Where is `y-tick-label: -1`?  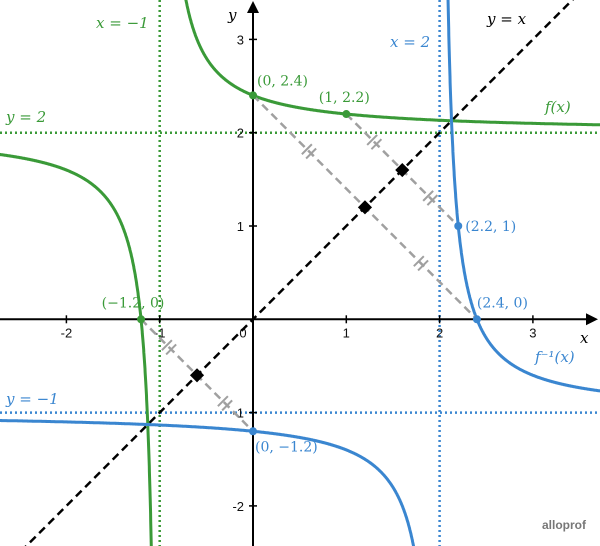
y-tick-label: -1 is located at coordinates (238, 413).